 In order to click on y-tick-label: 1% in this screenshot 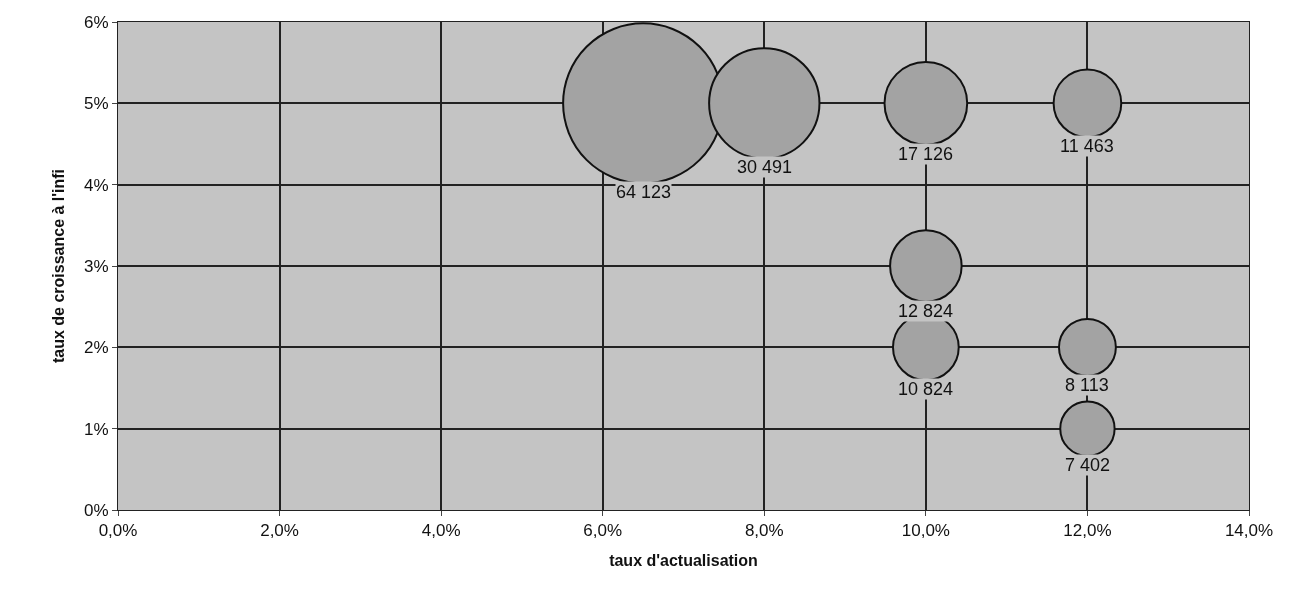, I will do `click(96, 429)`.